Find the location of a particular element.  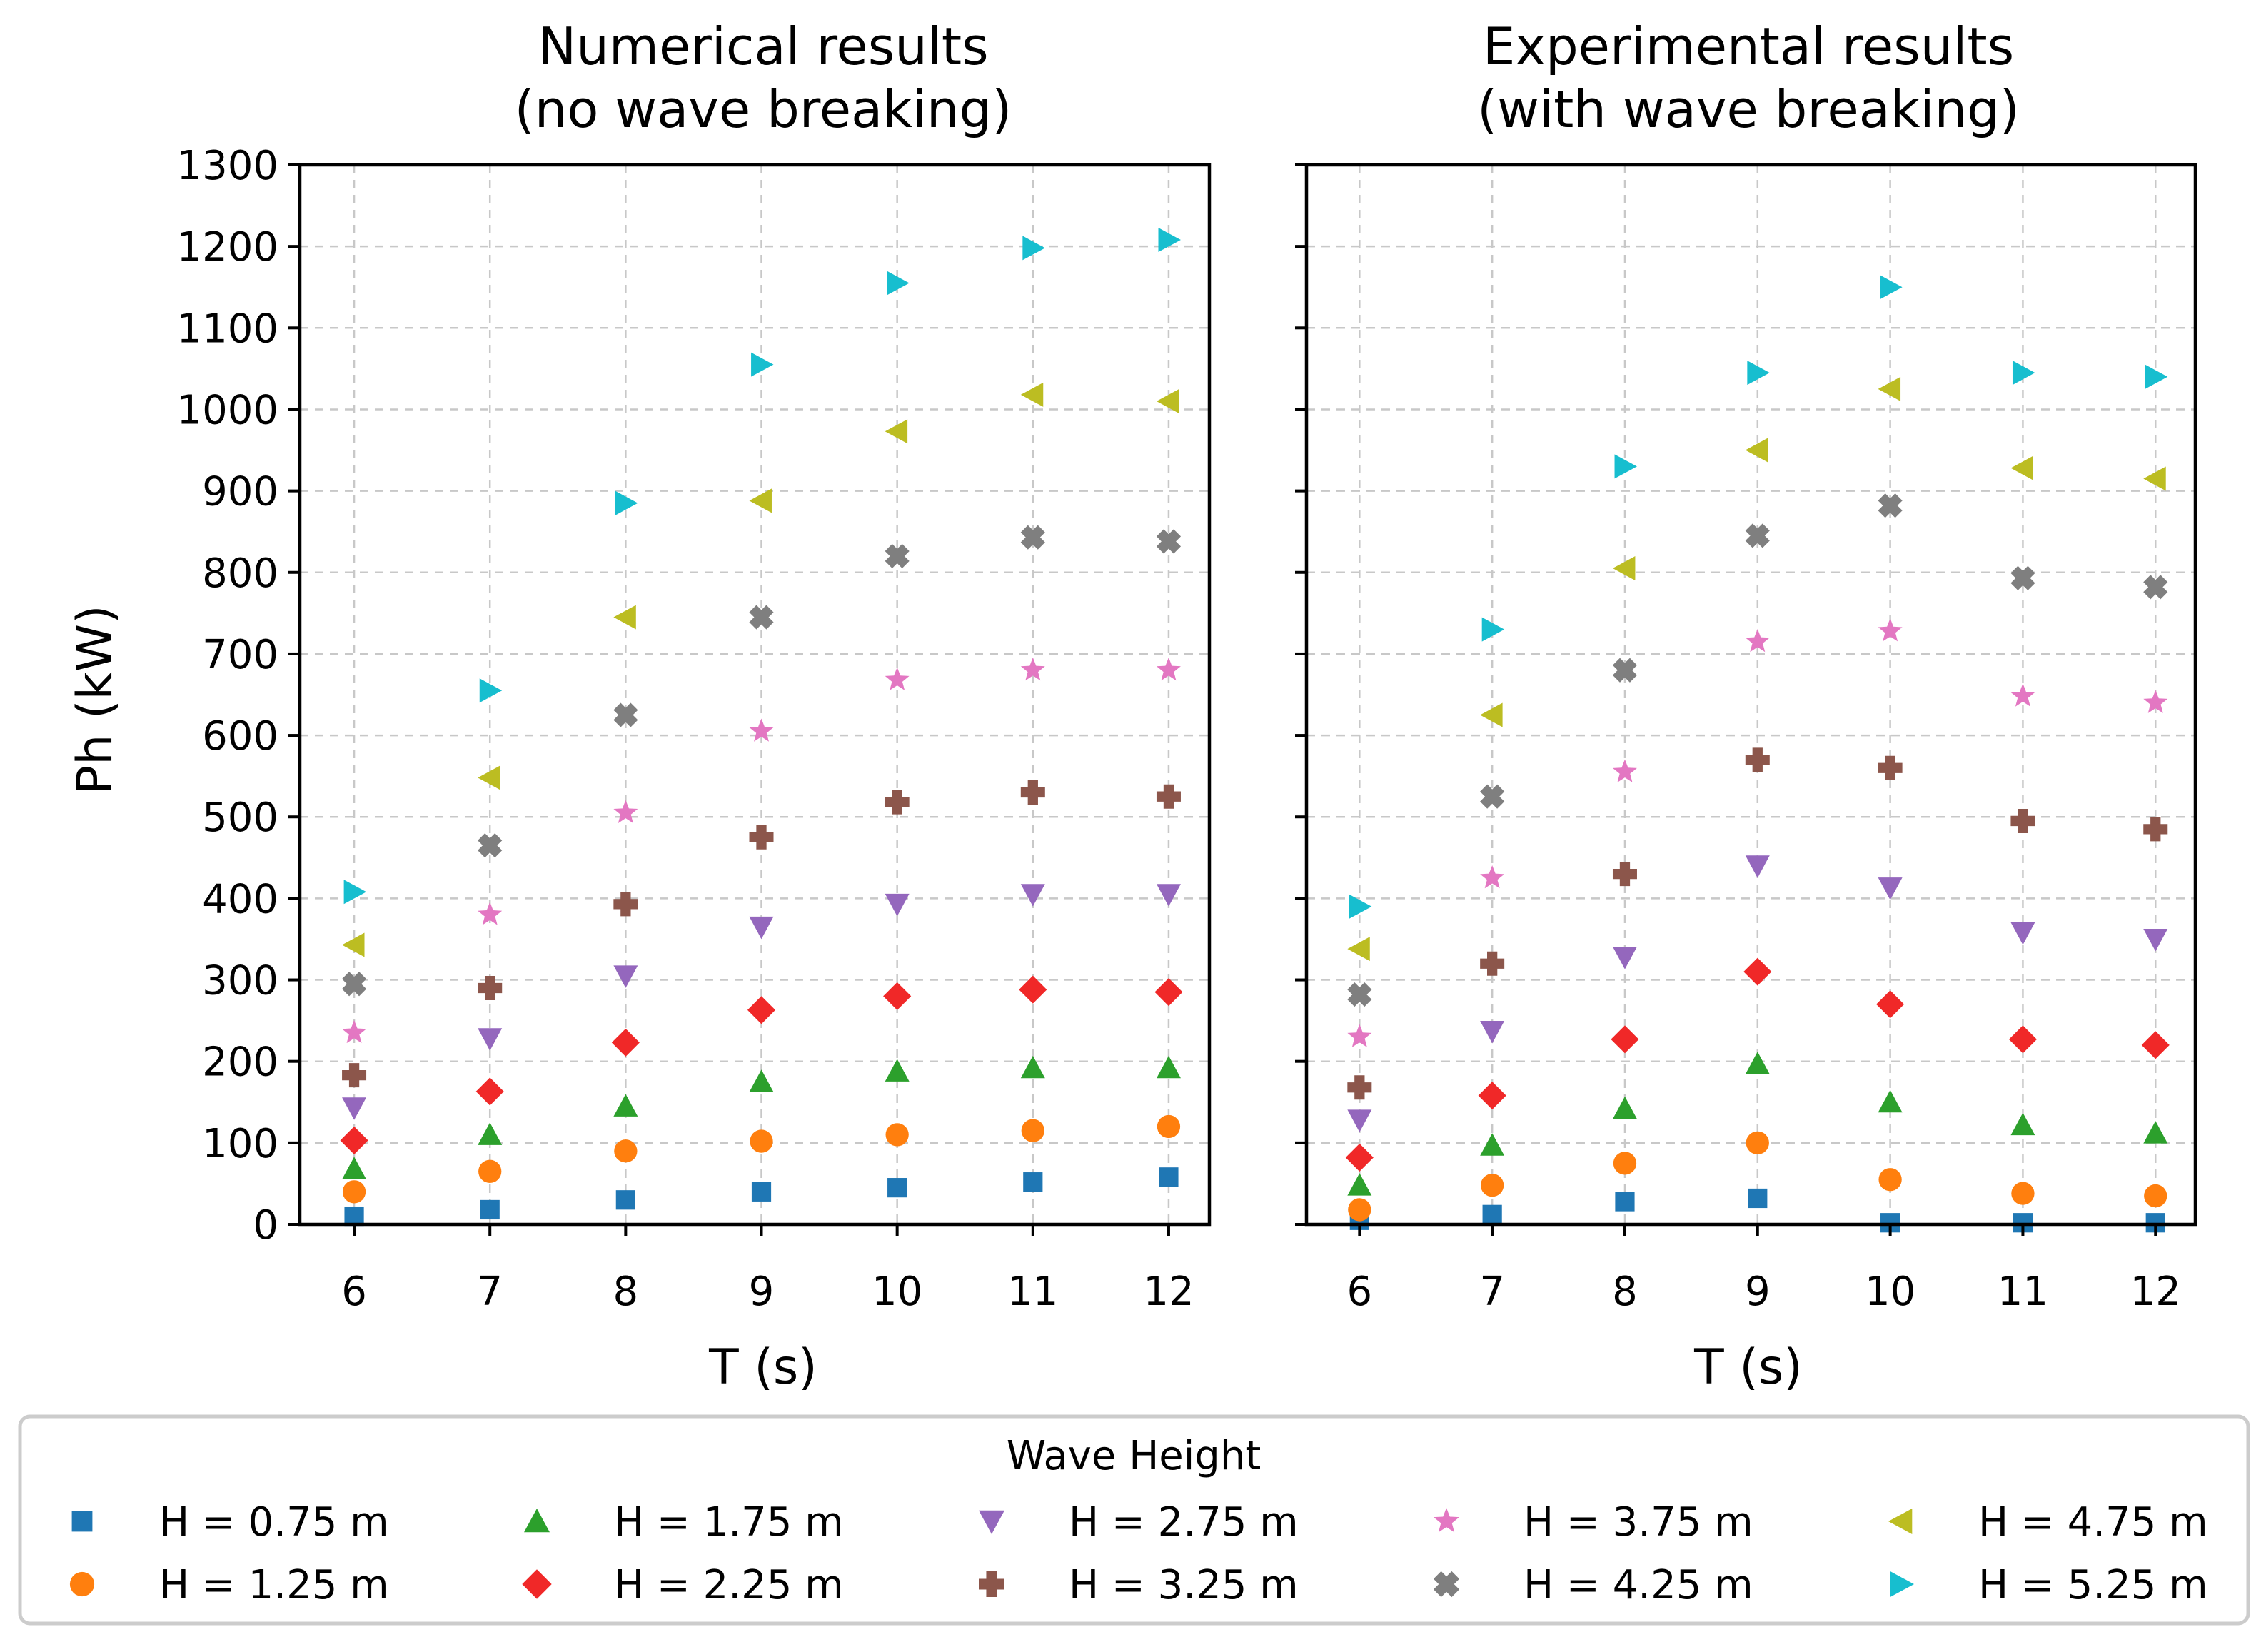

y-axis-label: Ph (kW) is located at coordinates (95, 699).